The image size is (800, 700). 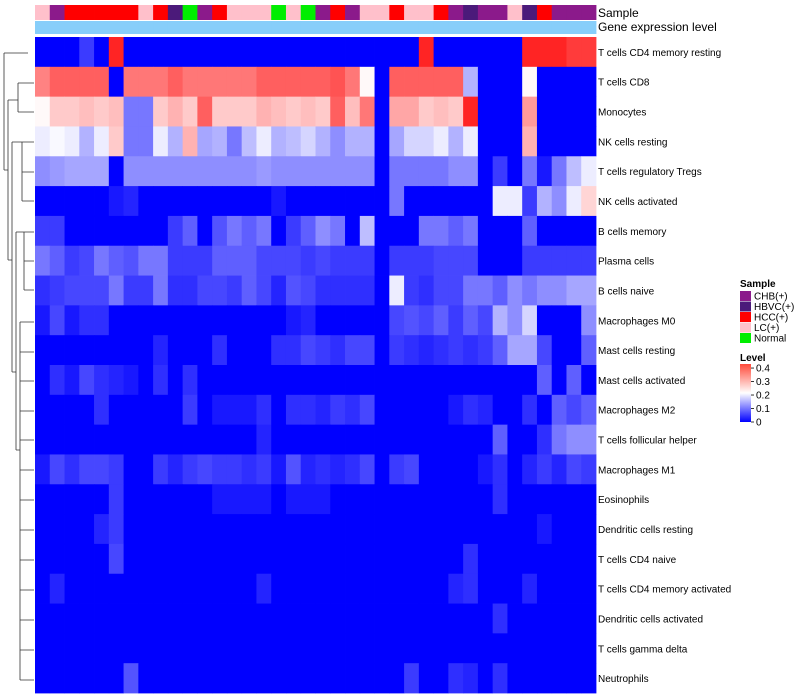 I want to click on row-label: T cells regulatory Tregs, so click(x=650, y=172).